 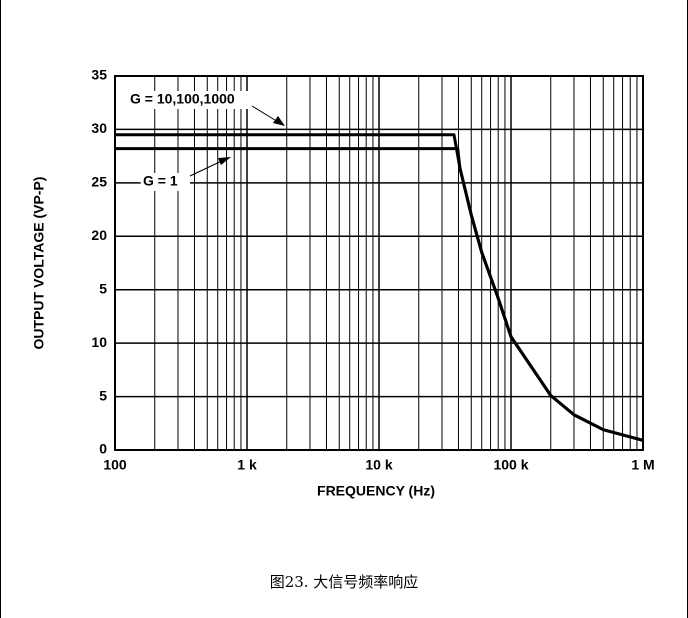 I want to click on x-tick-label: 100, so click(x=115, y=465).